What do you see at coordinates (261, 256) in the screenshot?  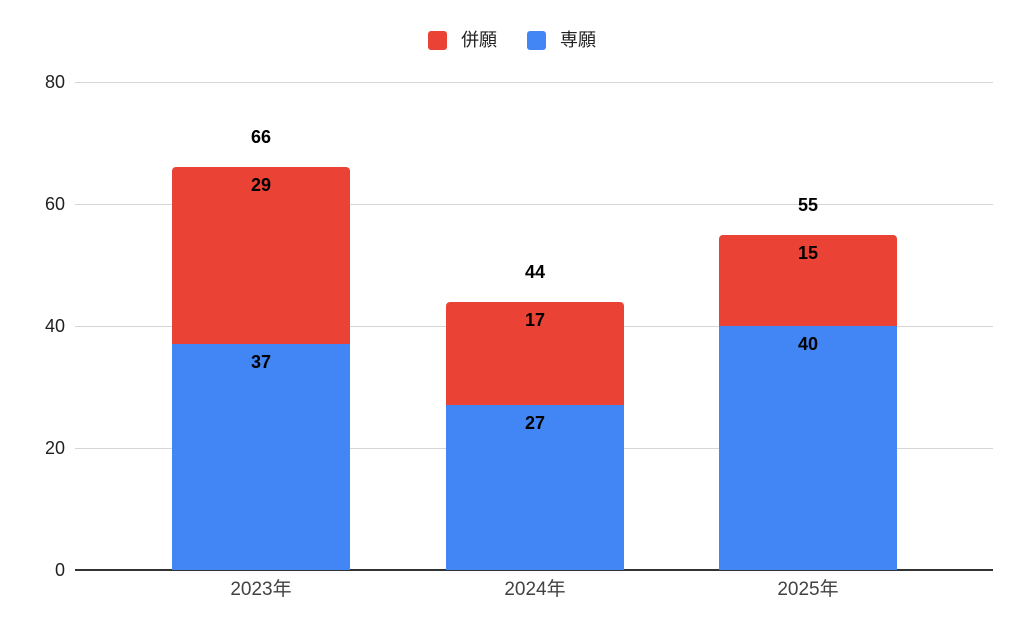 I see `bar-segment-heigan: 29` at bounding box center [261, 256].